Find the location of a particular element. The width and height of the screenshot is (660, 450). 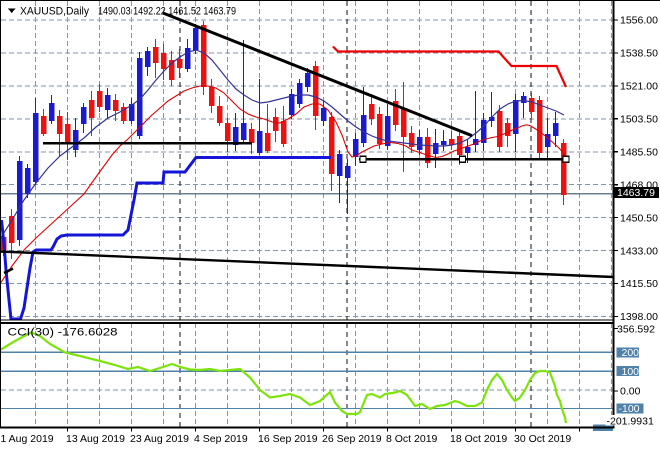

svg-text: 1538.50 is located at coordinates (639, 54).